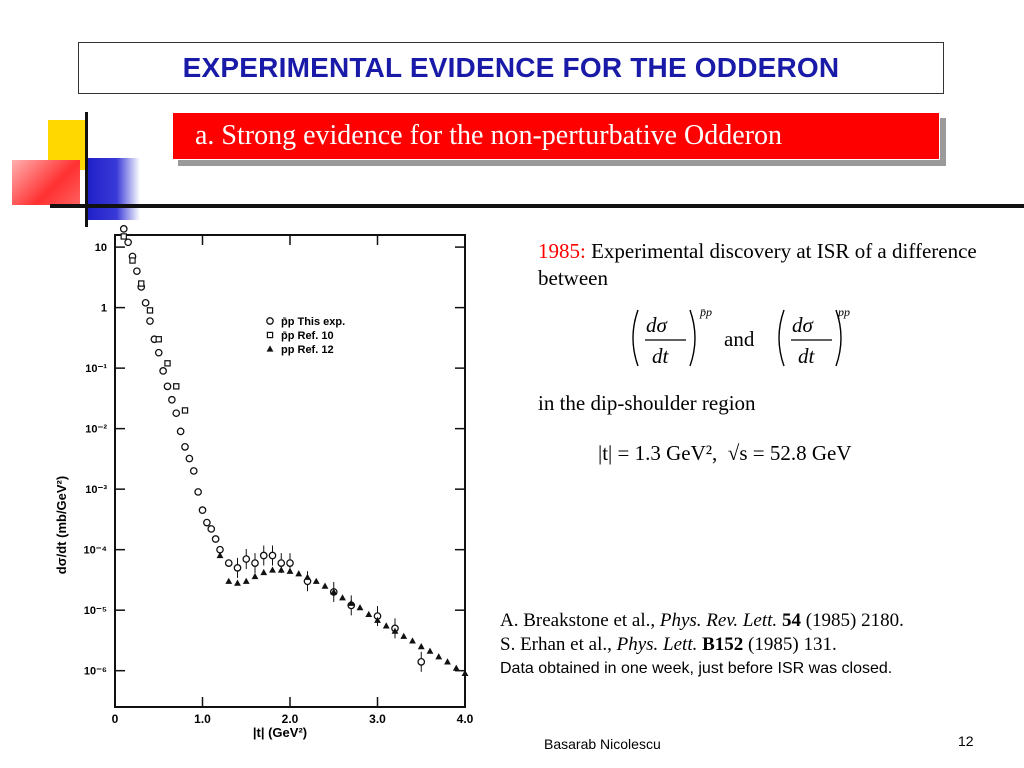 Image resolution: width=1024 pixels, height=768 pixels. I want to click on y-tick-label: 10⁻¹, so click(96, 369).